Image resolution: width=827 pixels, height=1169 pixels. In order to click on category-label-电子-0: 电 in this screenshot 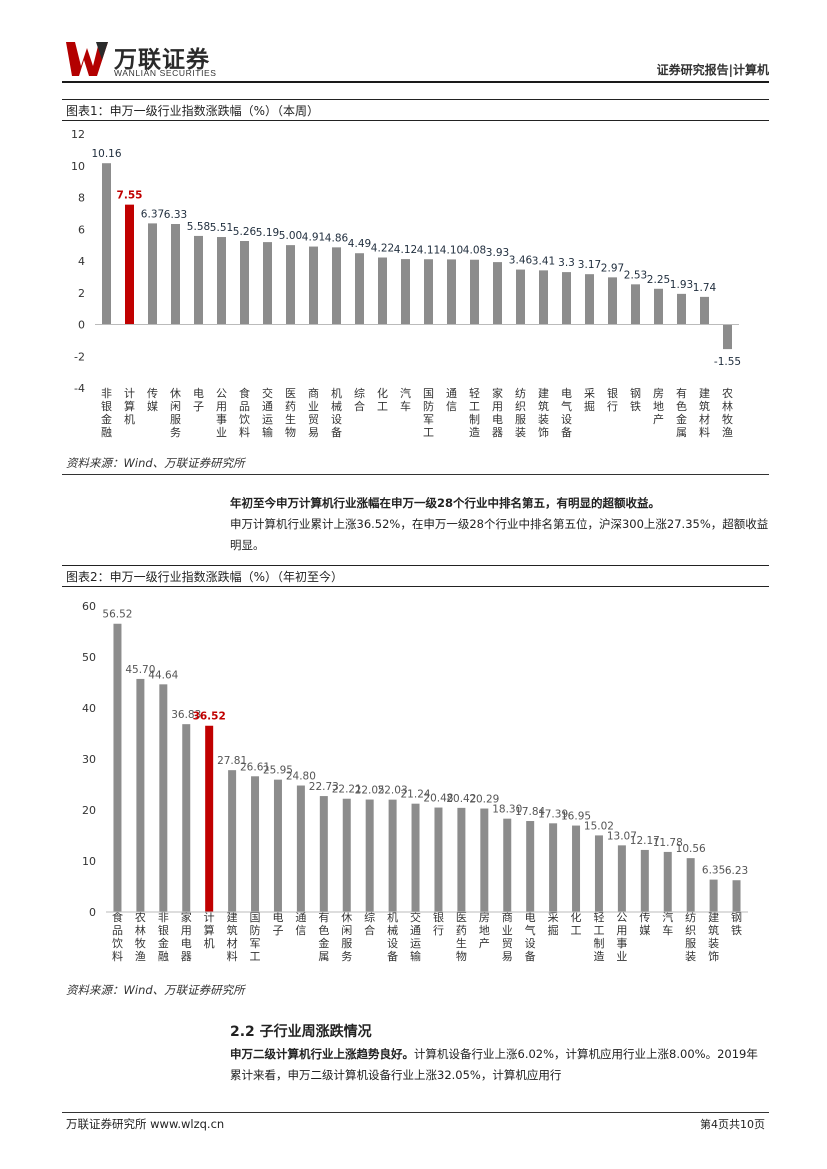, I will do `click(198, 393)`.